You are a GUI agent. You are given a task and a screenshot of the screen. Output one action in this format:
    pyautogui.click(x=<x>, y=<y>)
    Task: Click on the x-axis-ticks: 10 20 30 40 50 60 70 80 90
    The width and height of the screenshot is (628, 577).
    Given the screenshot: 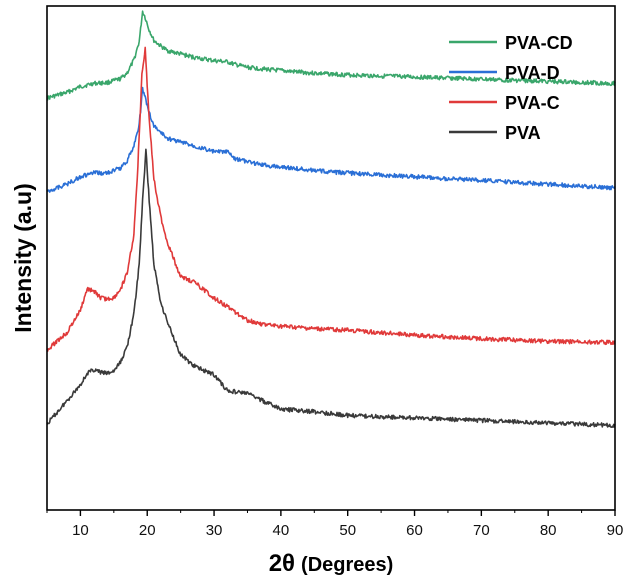 What is the action you would take?
    pyautogui.click(x=335, y=524)
    